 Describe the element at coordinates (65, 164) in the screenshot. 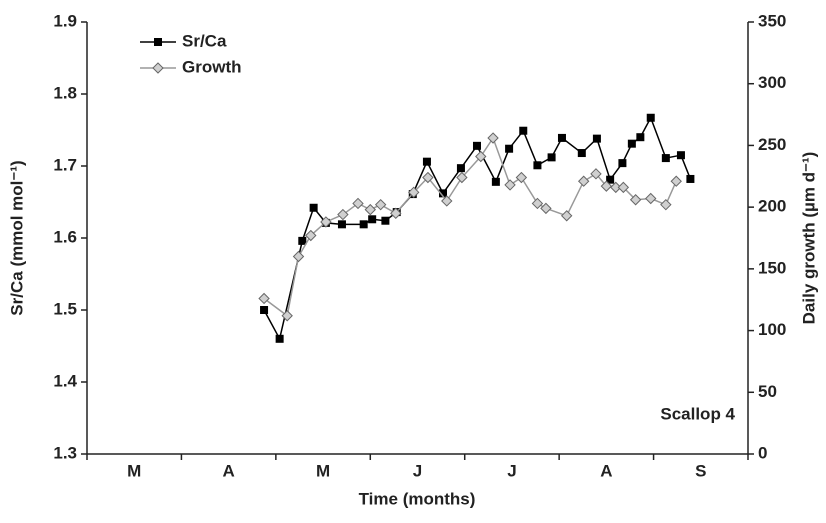

I see `y-tick-label: 1.7` at that location.